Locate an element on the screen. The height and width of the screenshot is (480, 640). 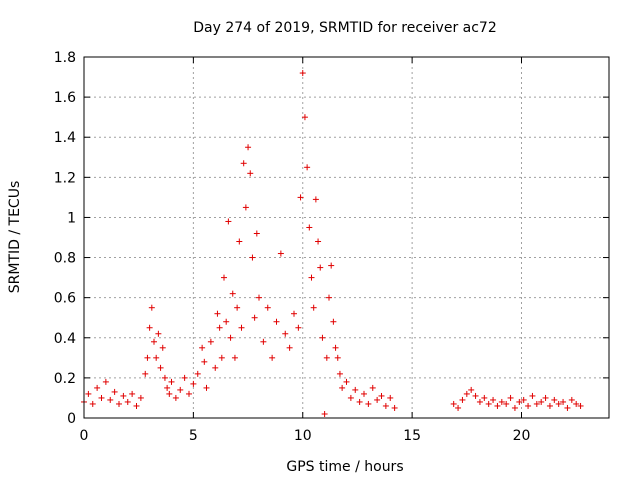
y-tick-label: 0.2 is located at coordinates (65, 379).